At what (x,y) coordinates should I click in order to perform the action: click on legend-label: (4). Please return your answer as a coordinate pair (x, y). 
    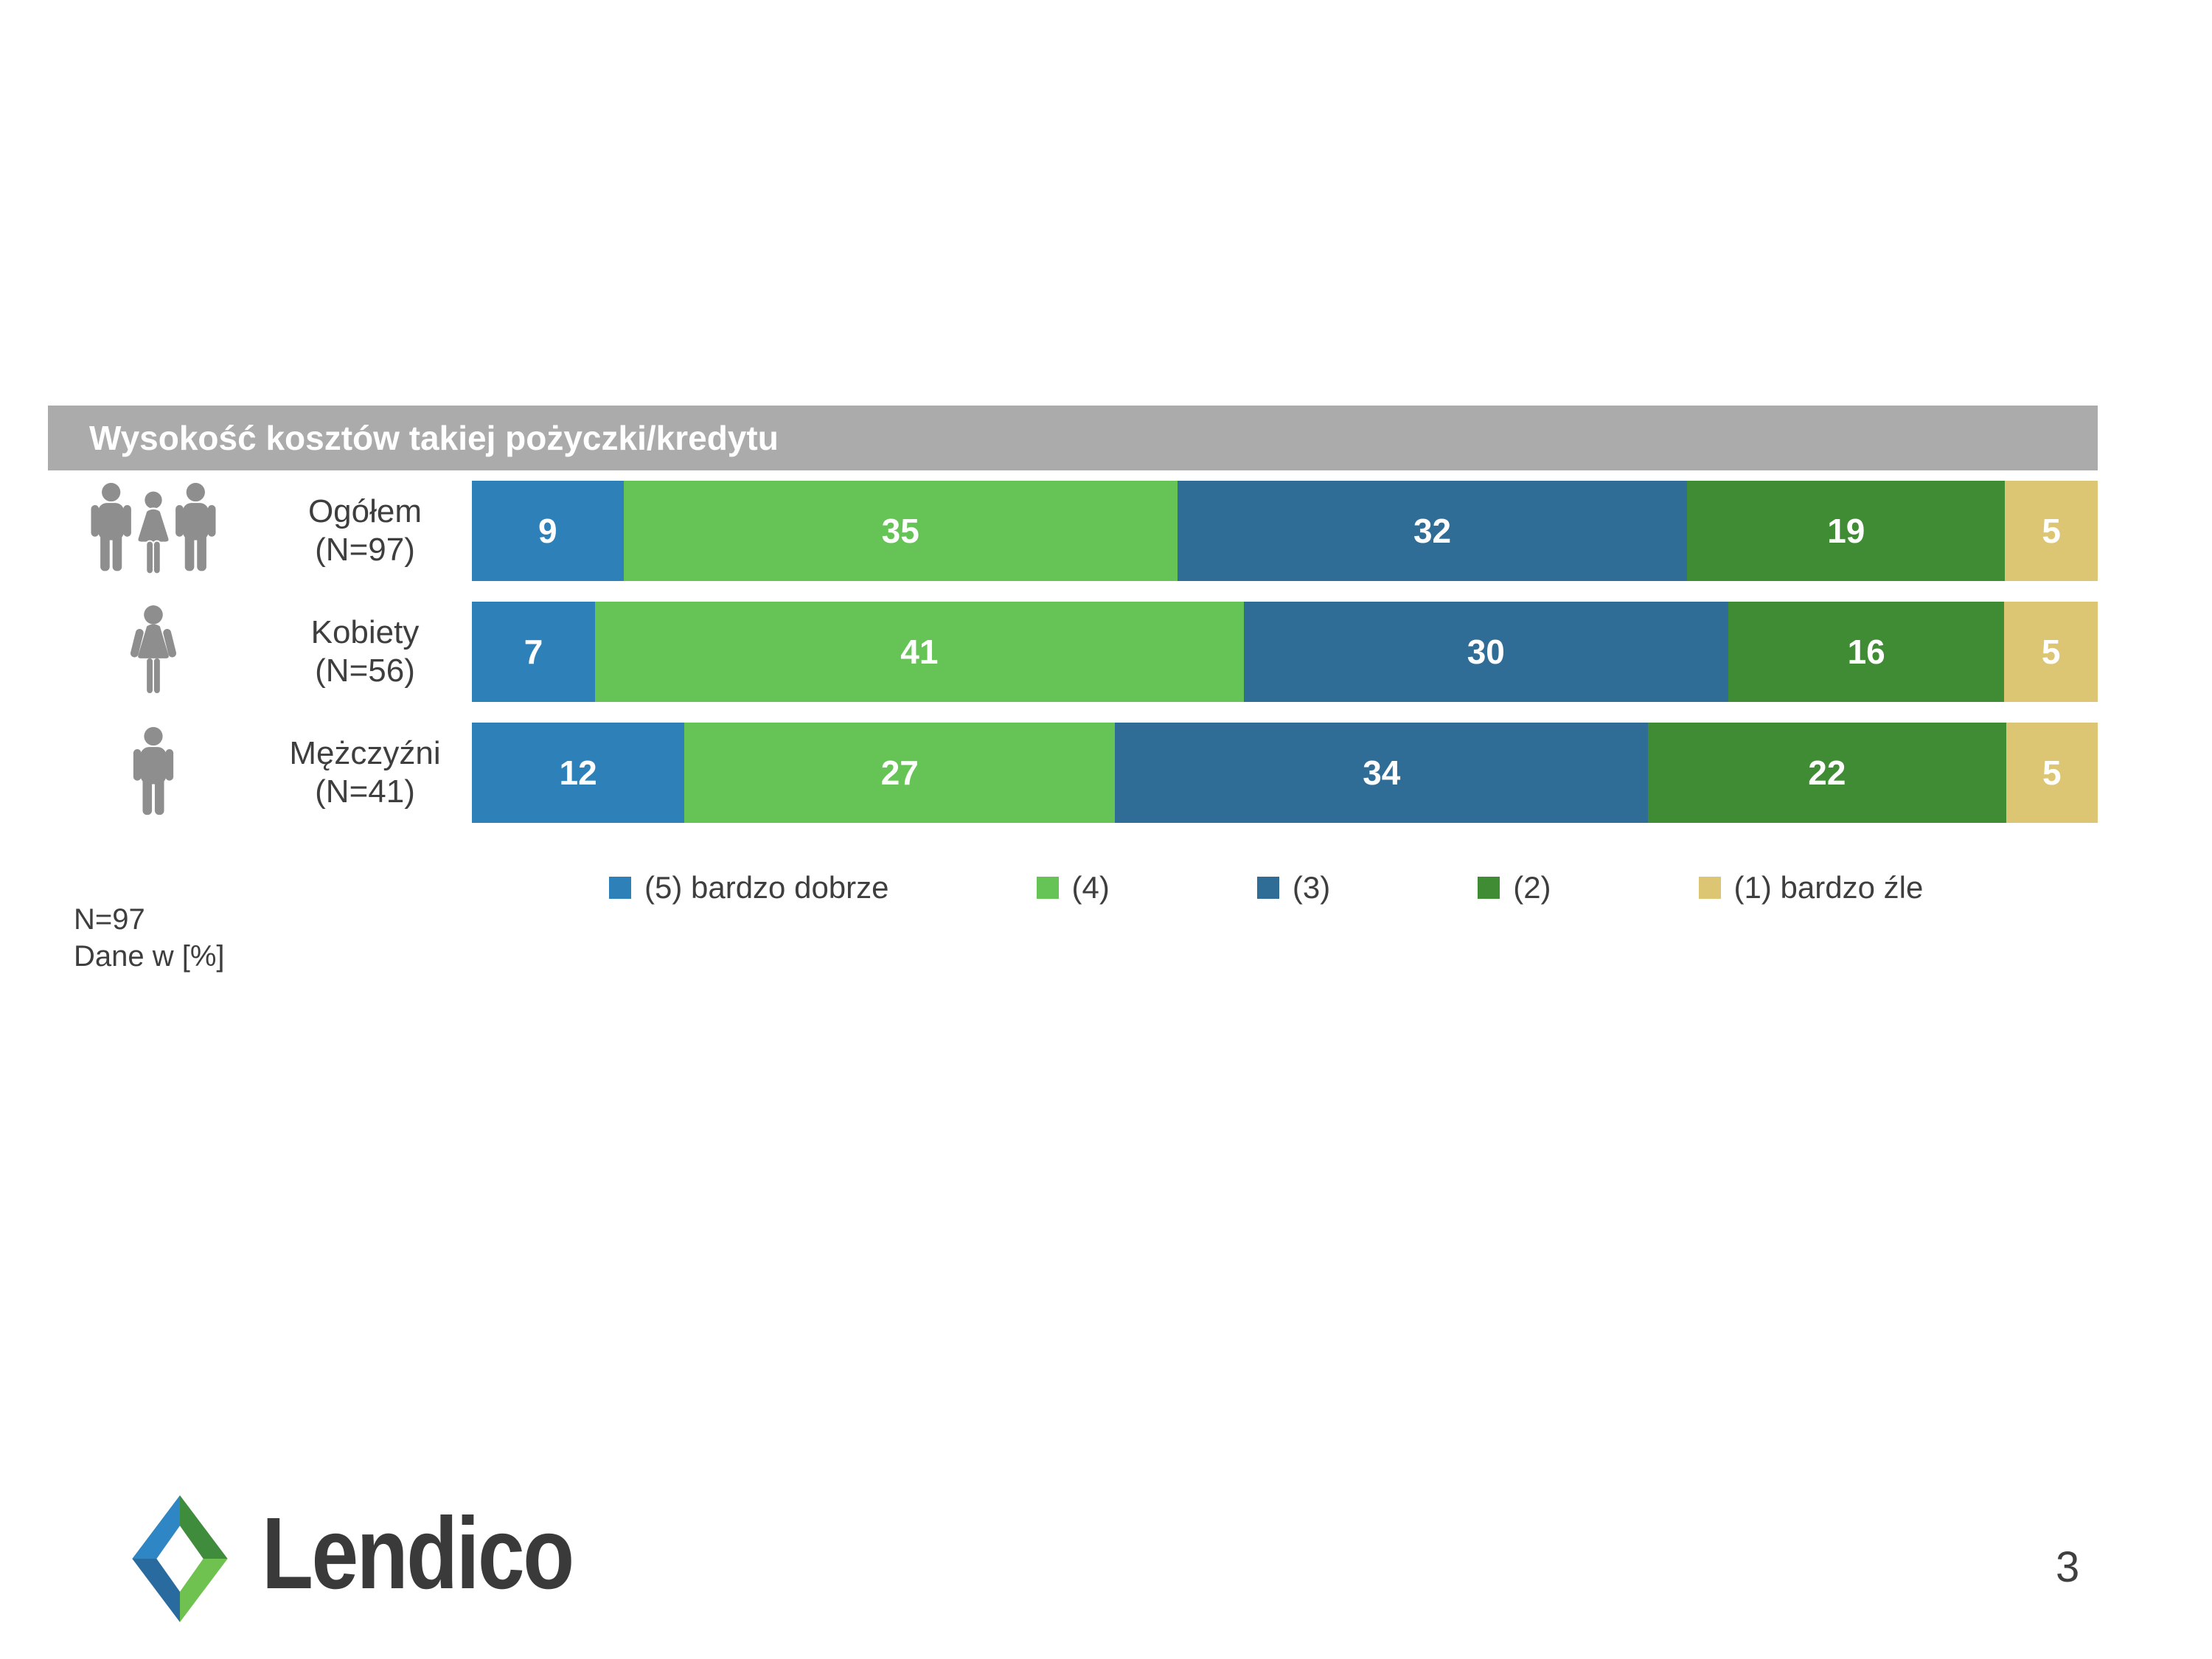
    Looking at the image, I should click on (1090, 887).